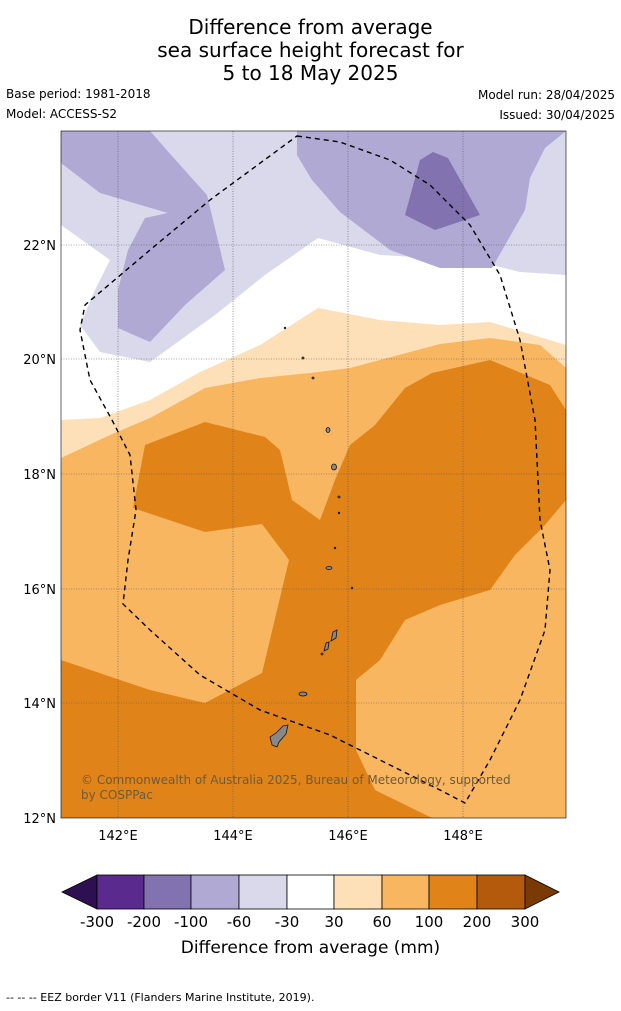 Image resolution: width=621 pixels, height=1011 pixels. What do you see at coordinates (239, 922) in the screenshot?
I see `colorbar-tick-4: -60` at bounding box center [239, 922].